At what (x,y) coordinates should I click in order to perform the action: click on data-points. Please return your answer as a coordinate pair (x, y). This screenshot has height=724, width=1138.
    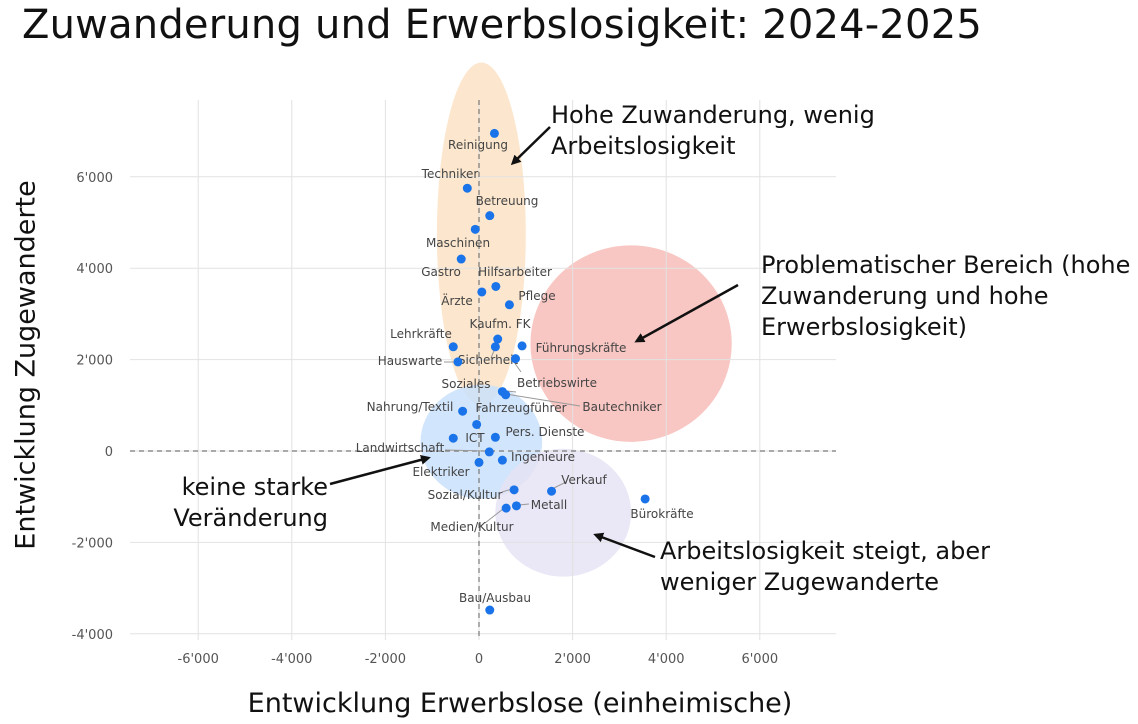
    Looking at the image, I should click on (549, 371).